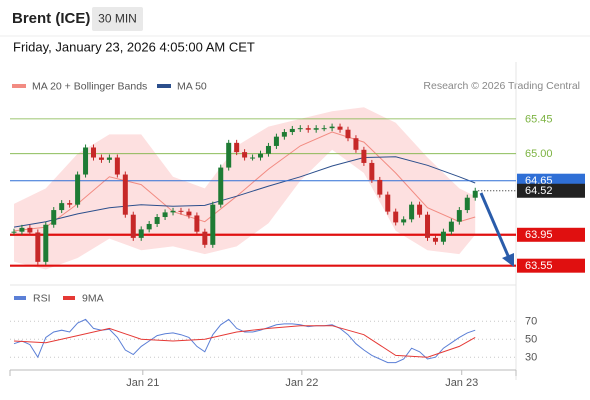 The image size is (590, 400). Describe the element at coordinates (495, 225) in the screenshot. I see `forecast-arrow` at that location.